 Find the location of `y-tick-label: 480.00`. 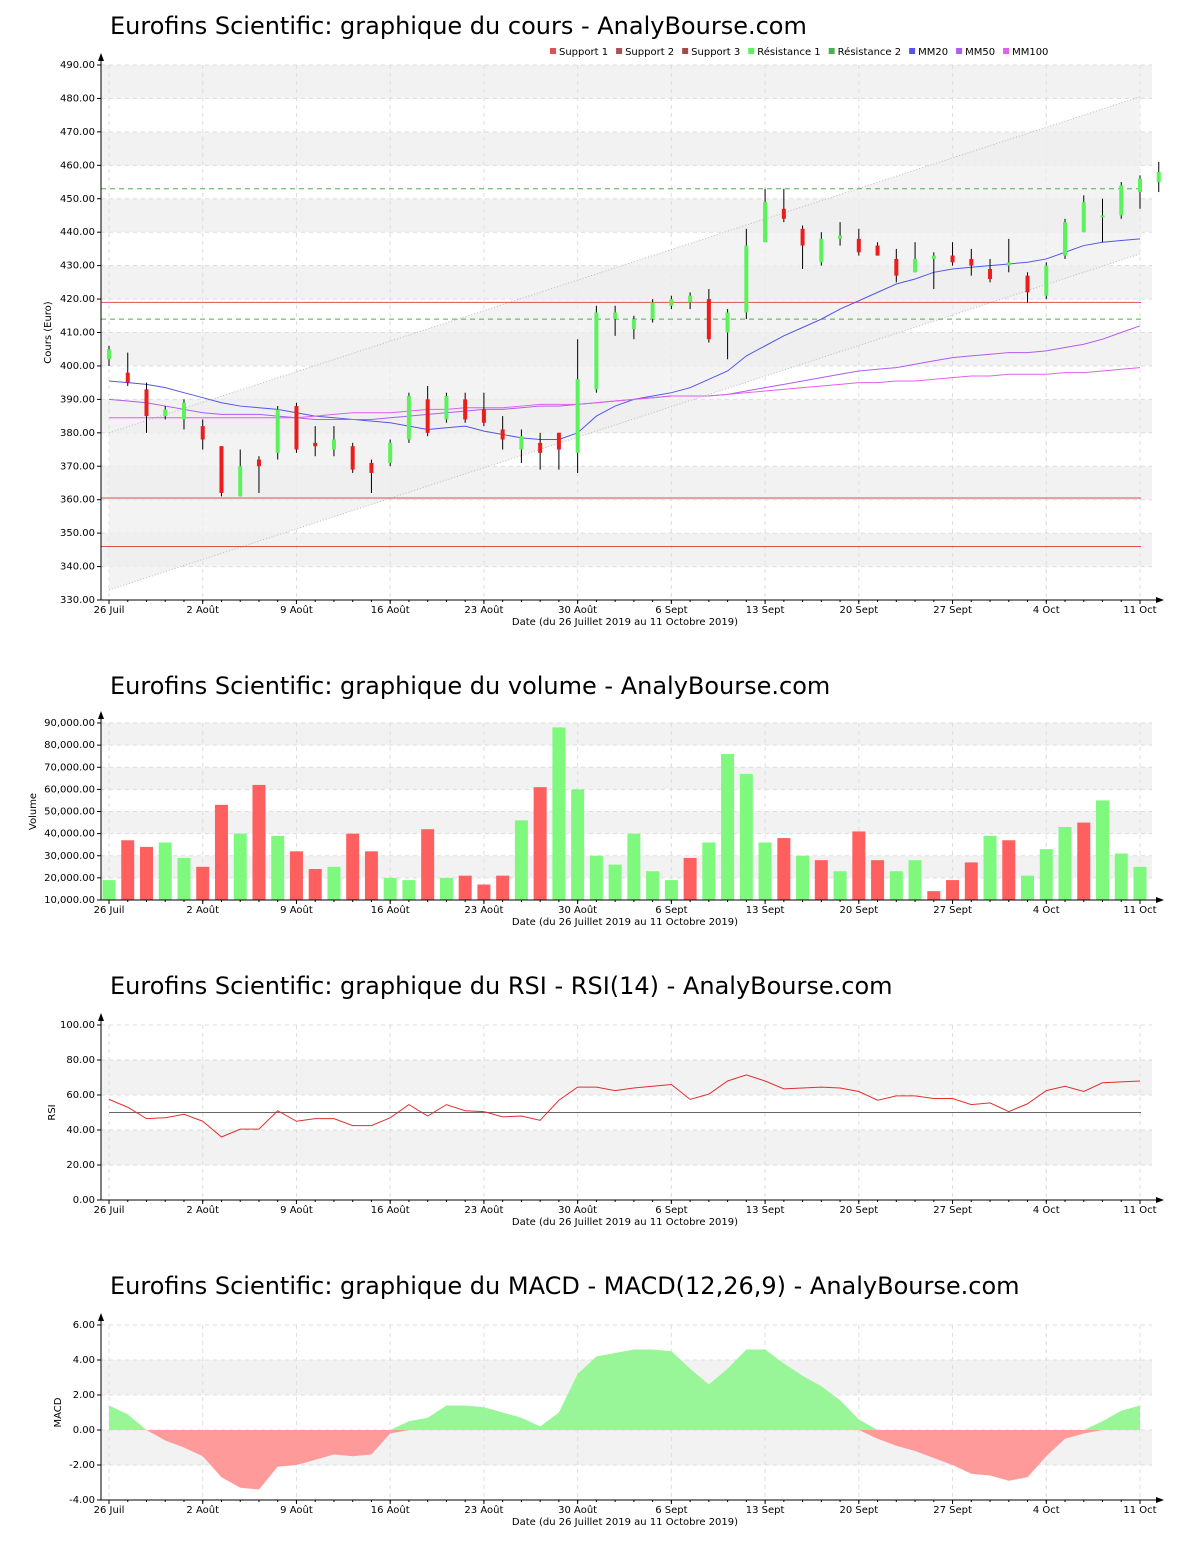

y-tick-label: 480.00 is located at coordinates (77, 98).